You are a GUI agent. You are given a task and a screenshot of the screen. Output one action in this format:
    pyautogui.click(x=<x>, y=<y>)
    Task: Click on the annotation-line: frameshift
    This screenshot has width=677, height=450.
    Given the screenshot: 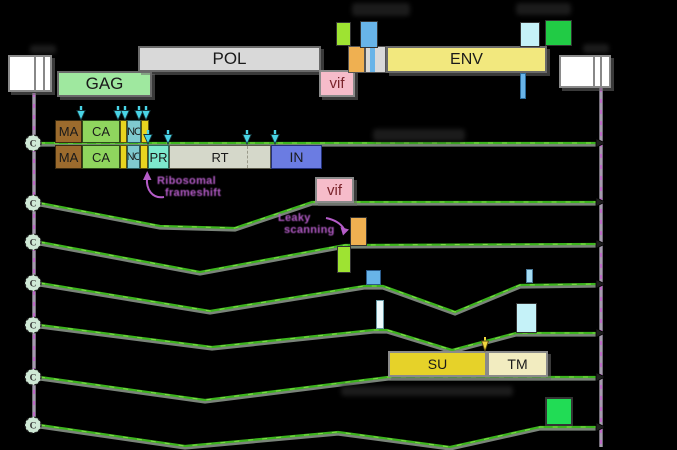 What is the action you would take?
    pyautogui.click(x=193, y=193)
    